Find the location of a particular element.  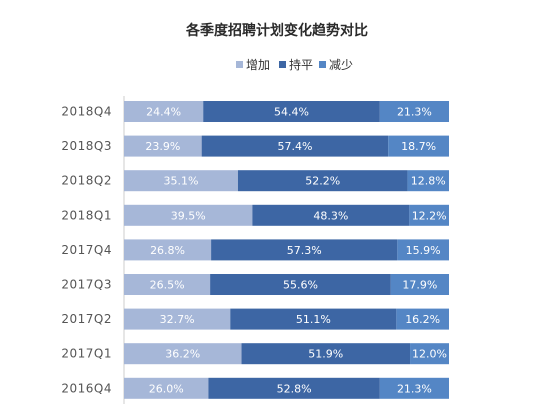

data-label: 52.8% is located at coordinates (294, 388).